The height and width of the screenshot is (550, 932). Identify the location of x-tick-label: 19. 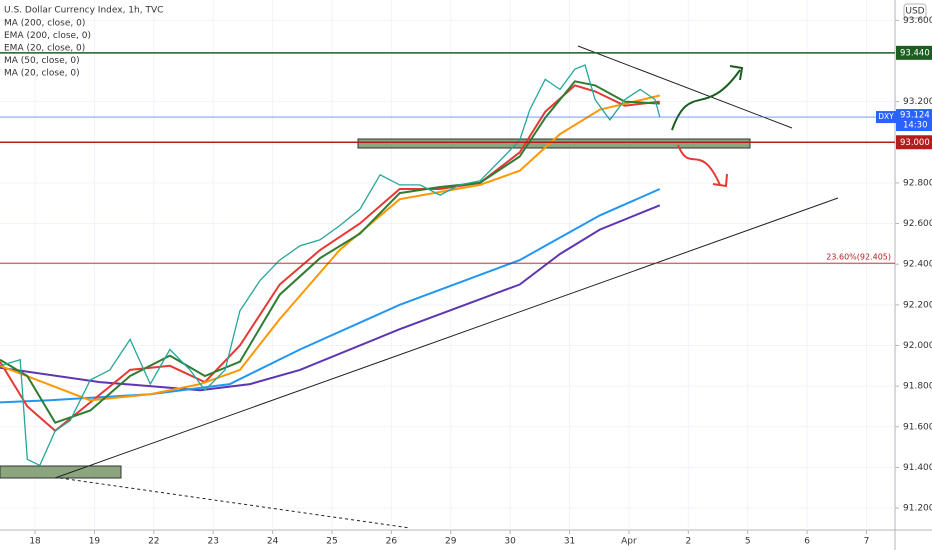
(95, 542).